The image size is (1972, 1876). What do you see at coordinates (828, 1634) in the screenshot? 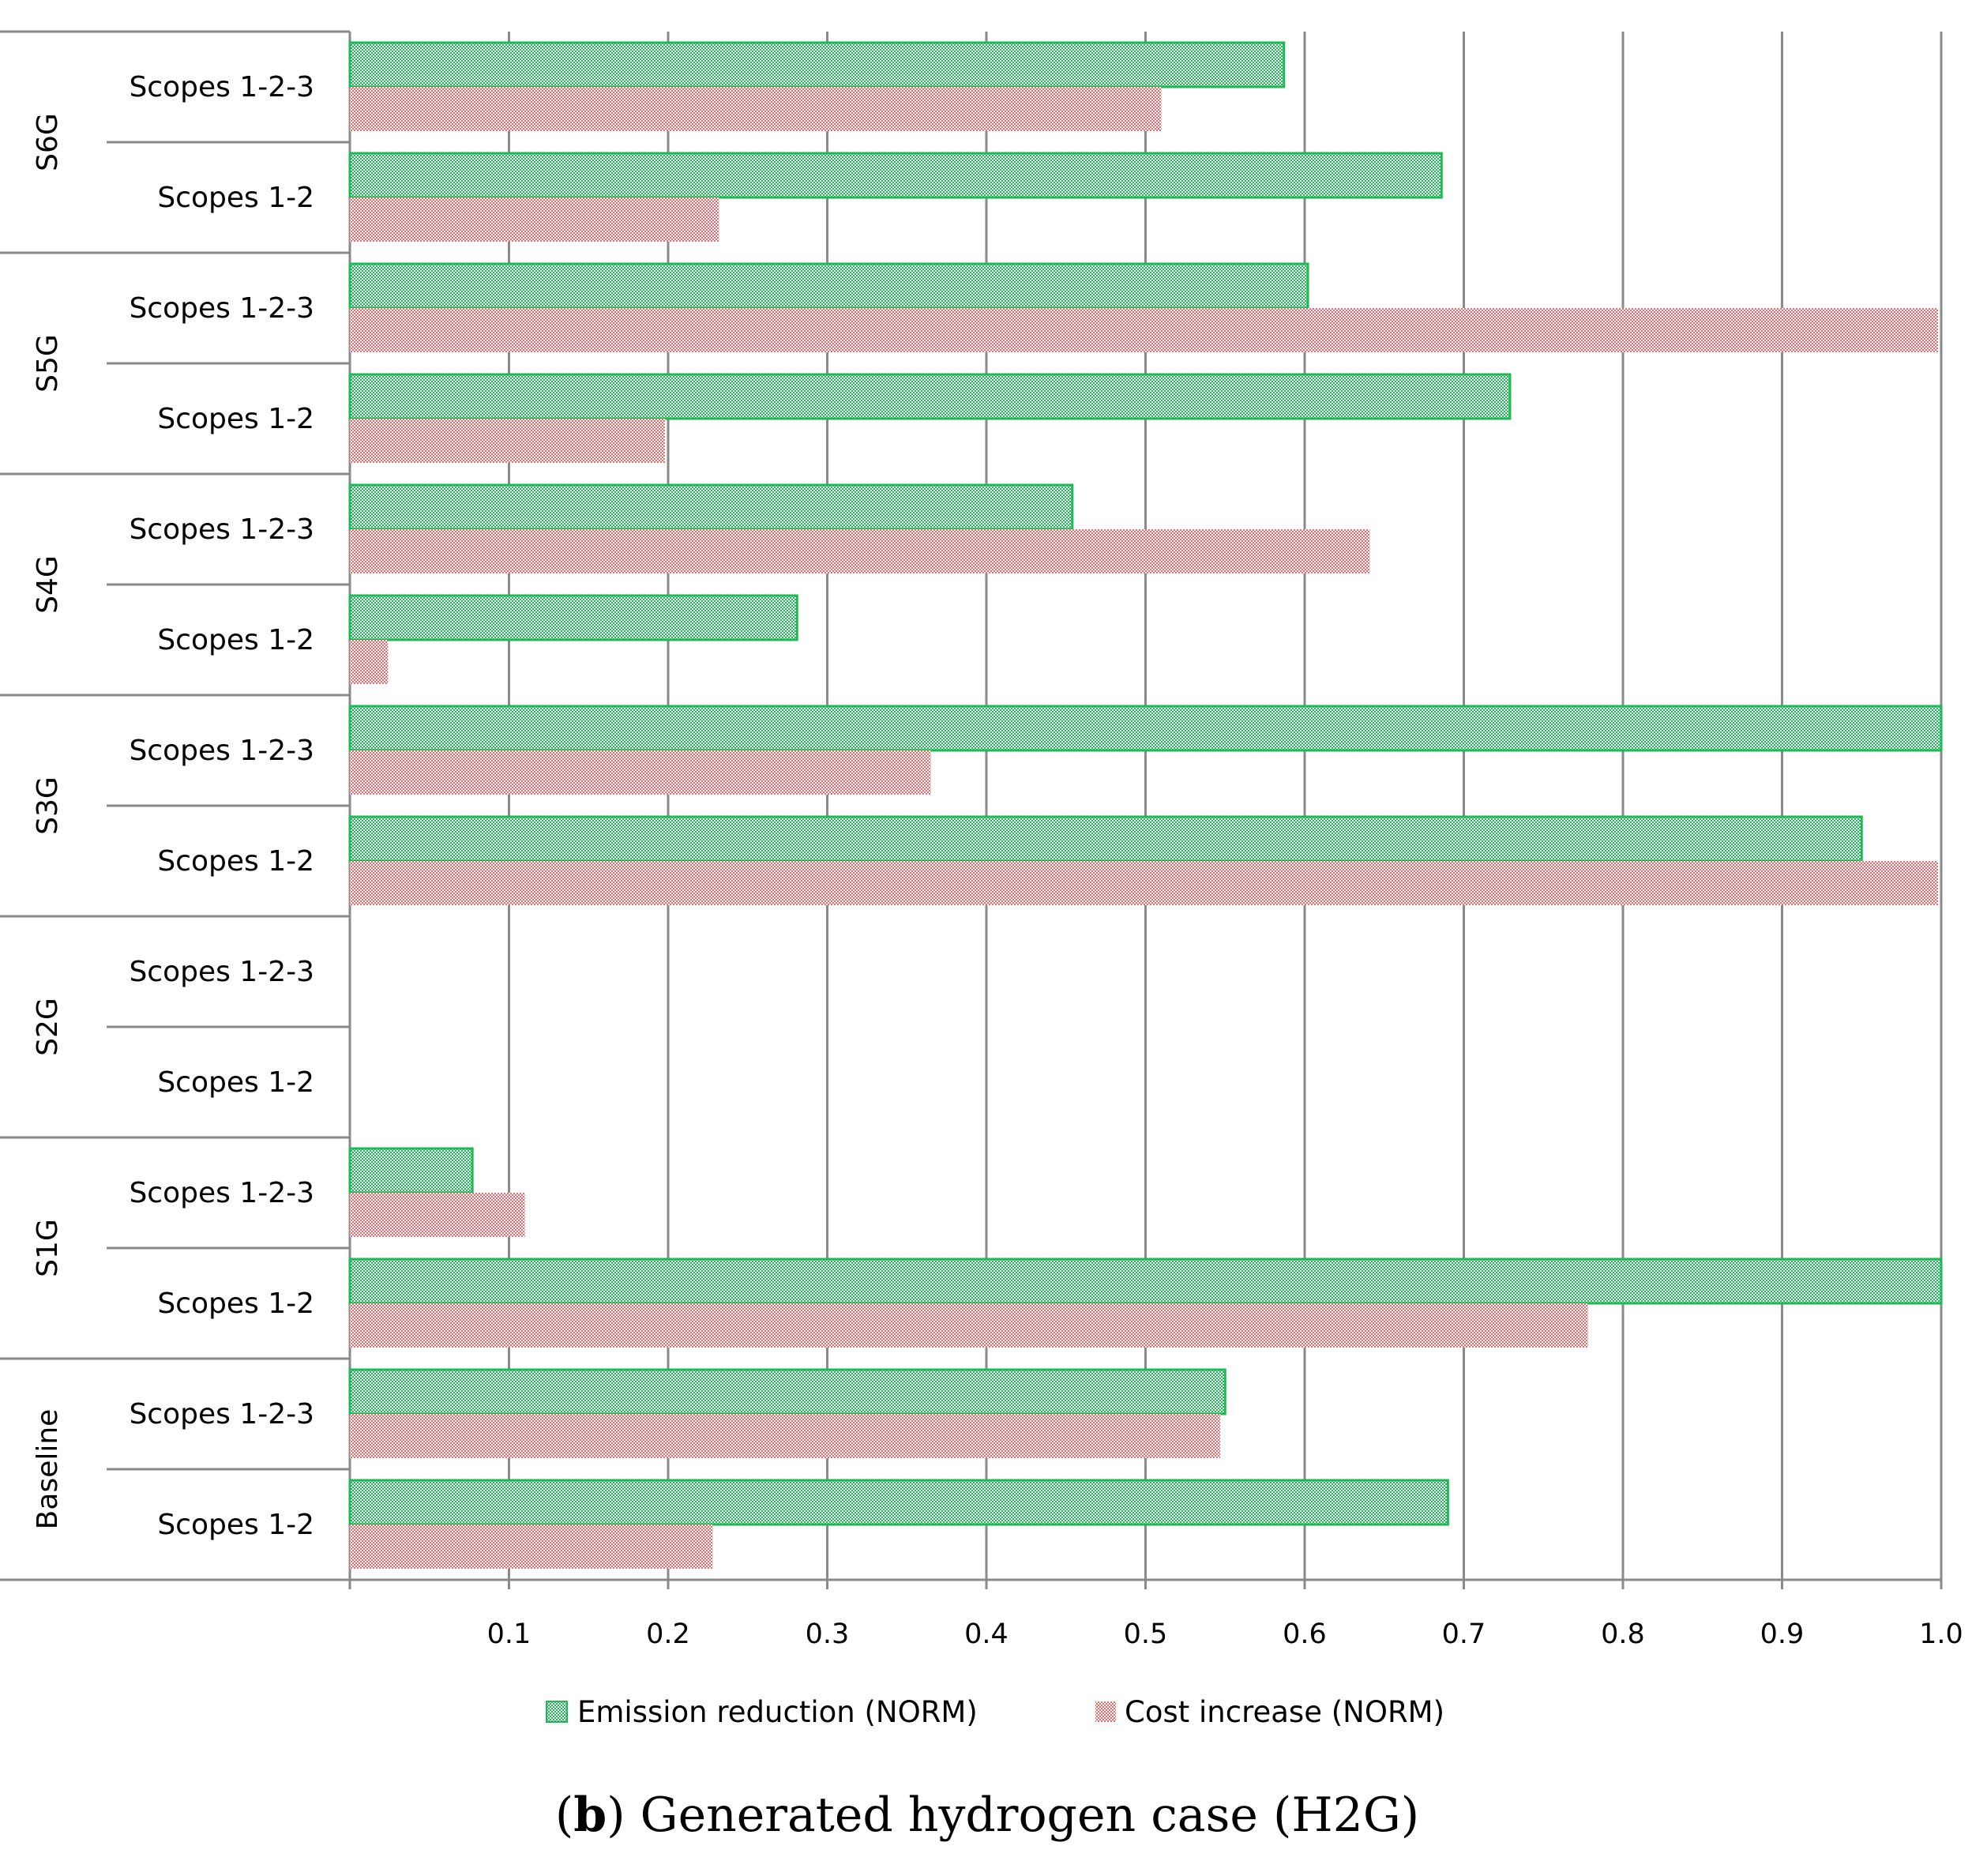
I see `x-tick-label-0.3: 0.3` at bounding box center [828, 1634].